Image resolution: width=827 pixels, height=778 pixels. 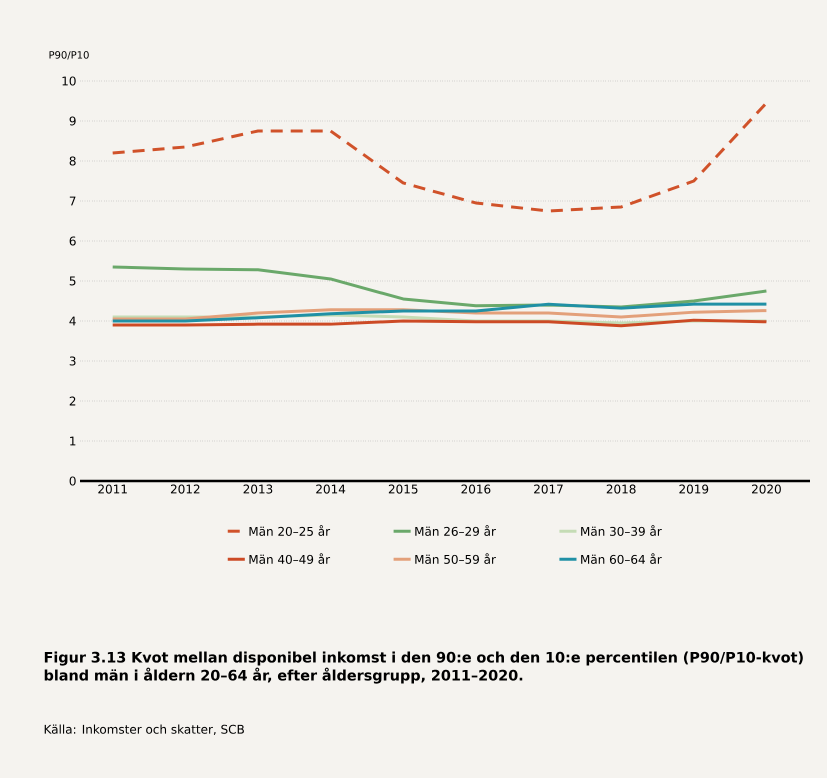 What do you see at coordinates (69, 81) in the screenshot?
I see `y-tick-label: 10` at bounding box center [69, 81].